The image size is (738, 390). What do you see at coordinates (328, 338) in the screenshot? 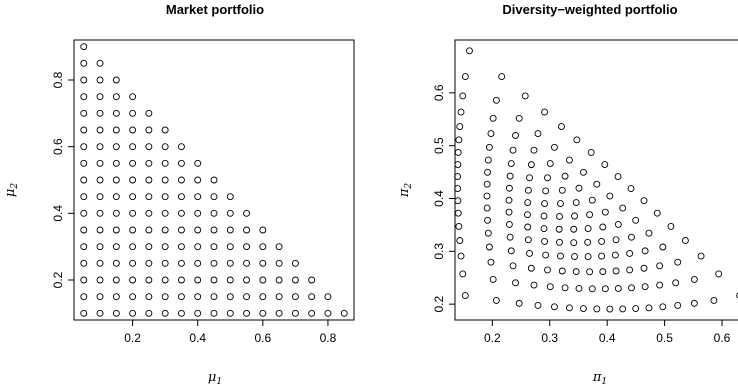
I see `x-tick-label: 0.8` at bounding box center [328, 338].